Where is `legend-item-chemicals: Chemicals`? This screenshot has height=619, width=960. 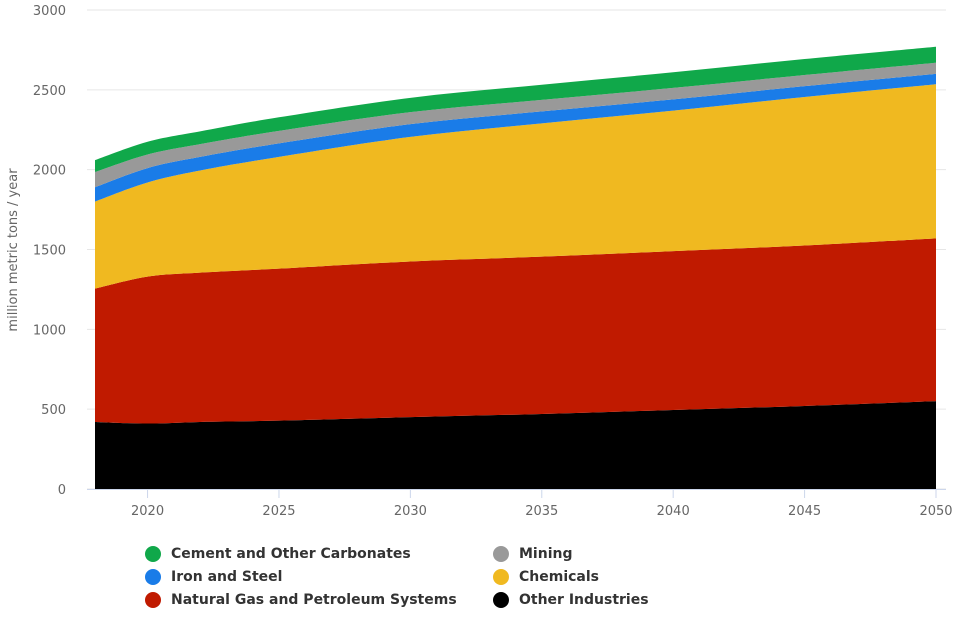 legend-item-chemicals: Chemicals is located at coordinates (588, 576).